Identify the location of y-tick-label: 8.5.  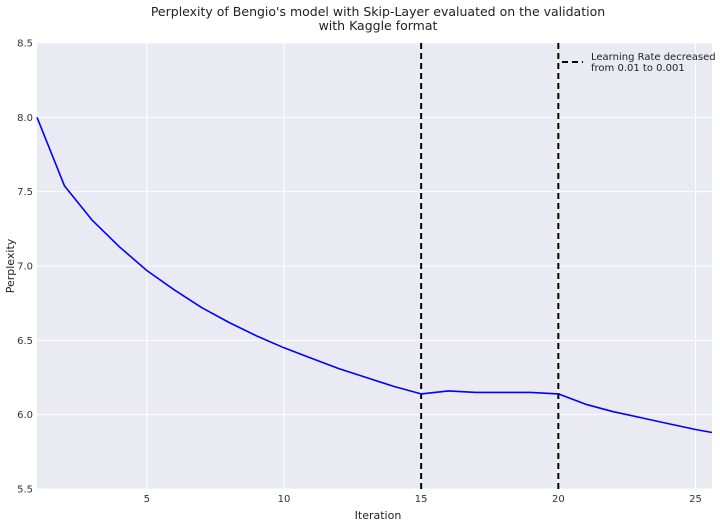
(25, 44).